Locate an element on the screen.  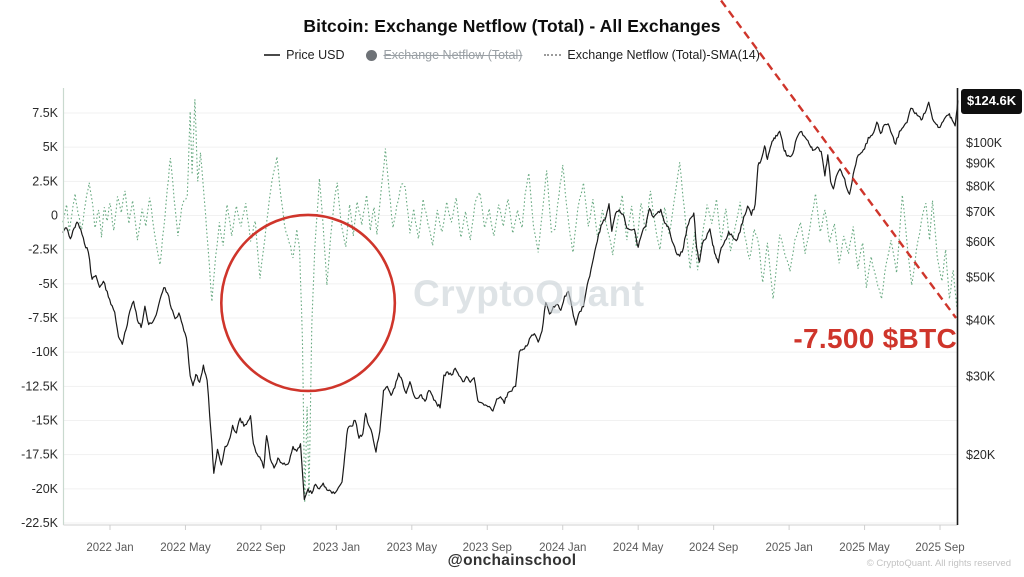
x-axis-tick-label: 2024 May is located at coordinates (638, 548).